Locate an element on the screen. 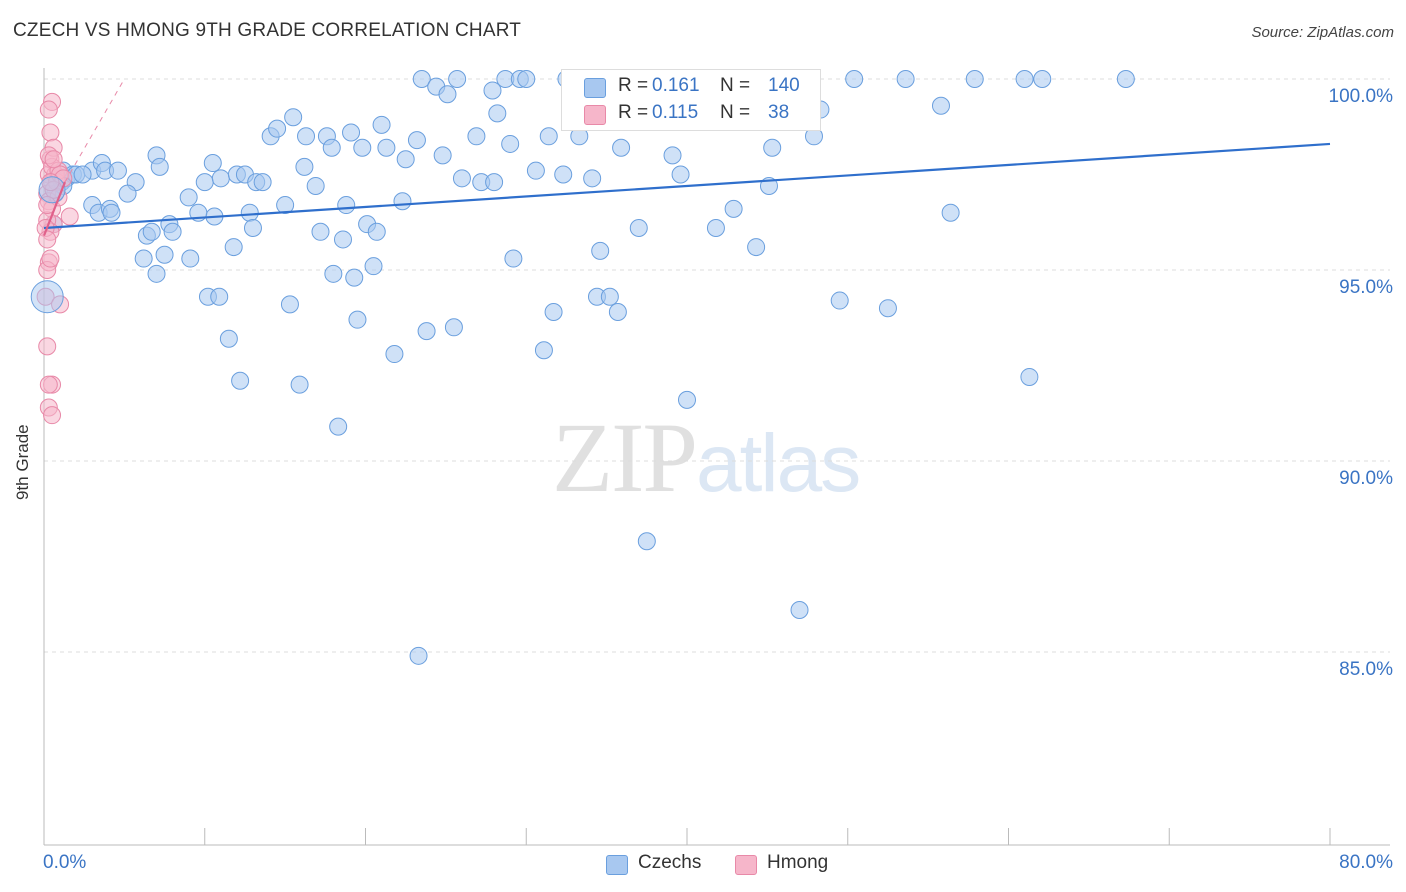 The height and width of the screenshot is (892, 1406). legend-r-value: 0.115 is located at coordinates (675, 112).